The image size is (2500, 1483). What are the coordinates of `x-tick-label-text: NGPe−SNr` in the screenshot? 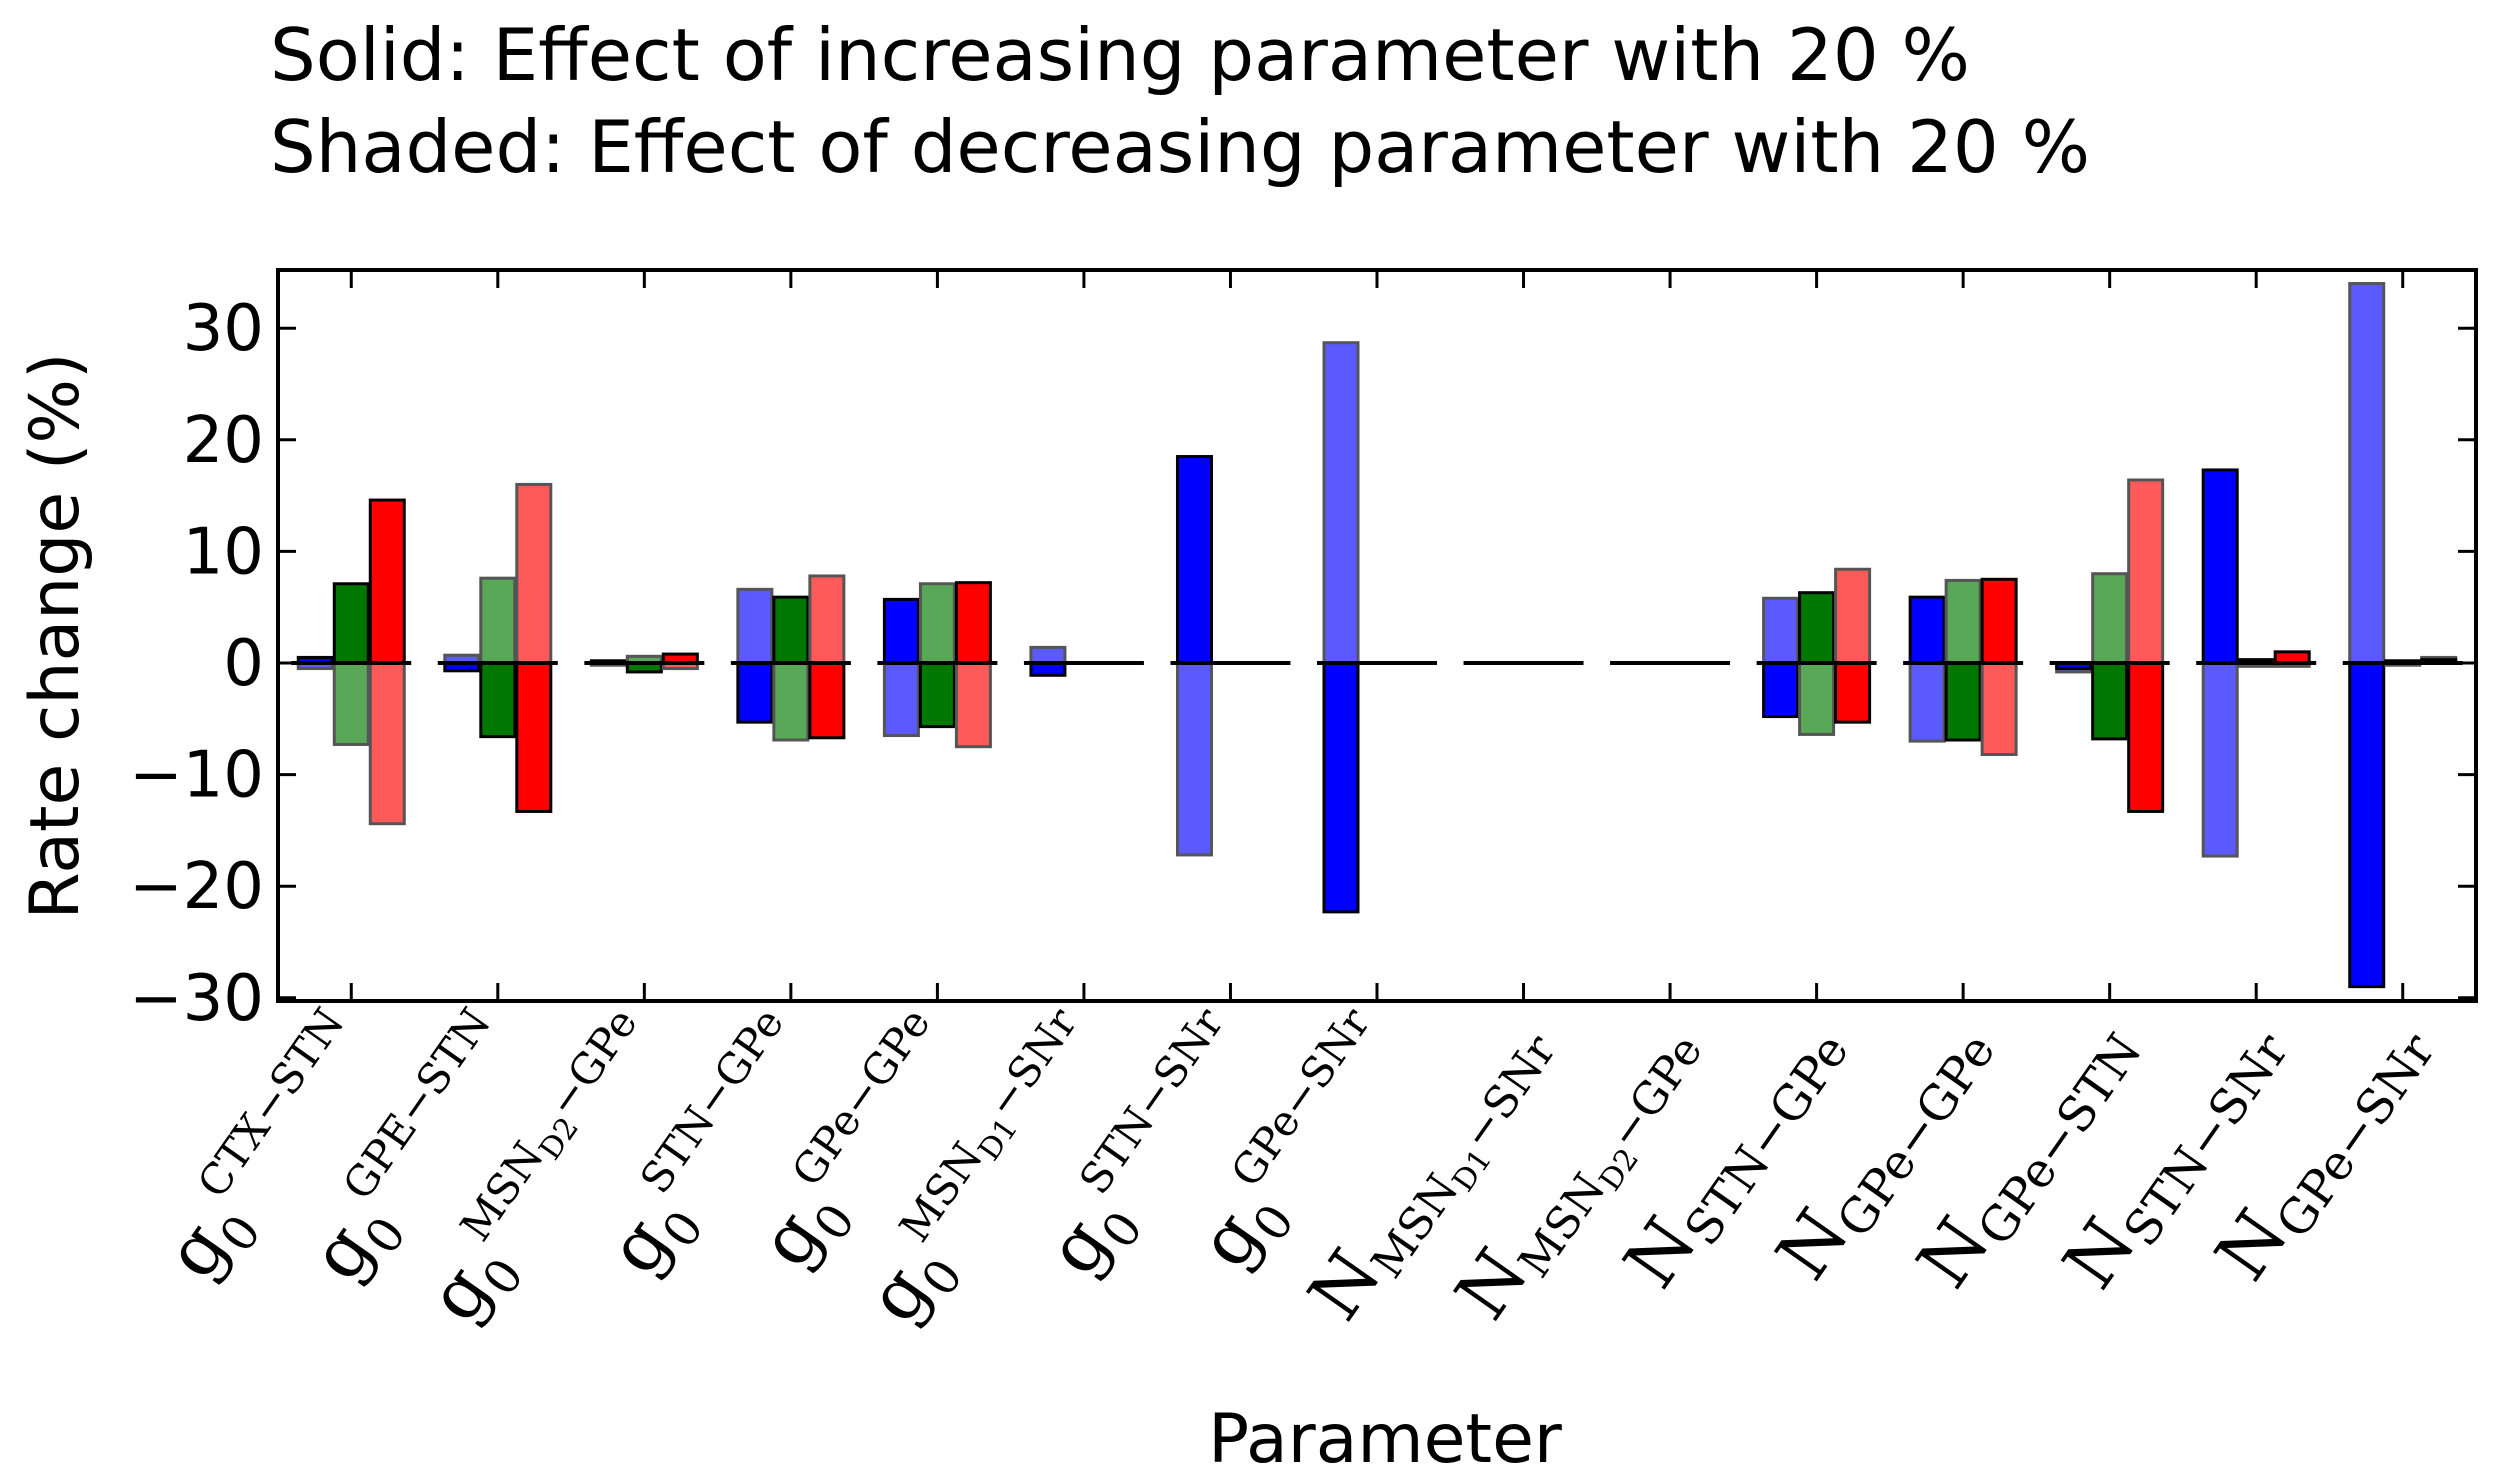 It's located at (2322, 1151).